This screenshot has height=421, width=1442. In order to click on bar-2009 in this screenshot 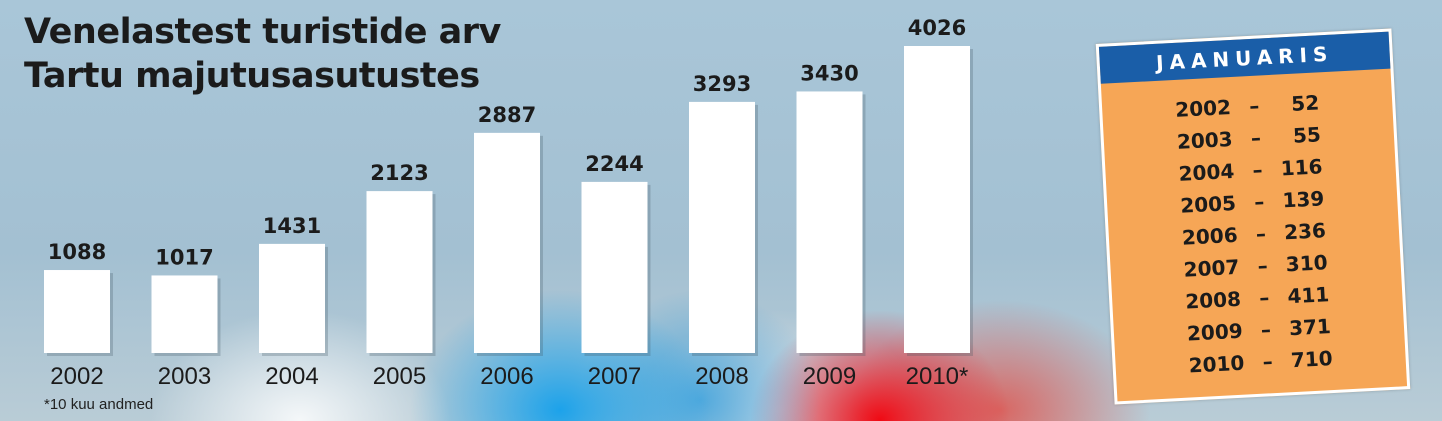, I will do `click(829, 222)`.